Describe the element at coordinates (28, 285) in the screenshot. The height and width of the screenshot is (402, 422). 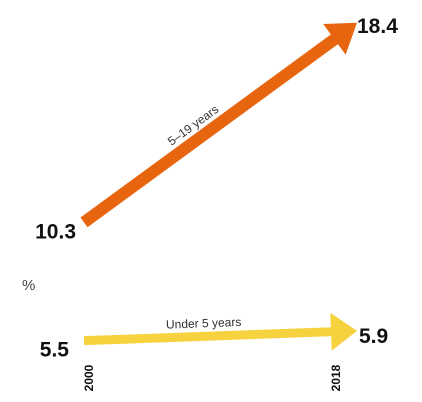
I see `unit-label: %` at that location.